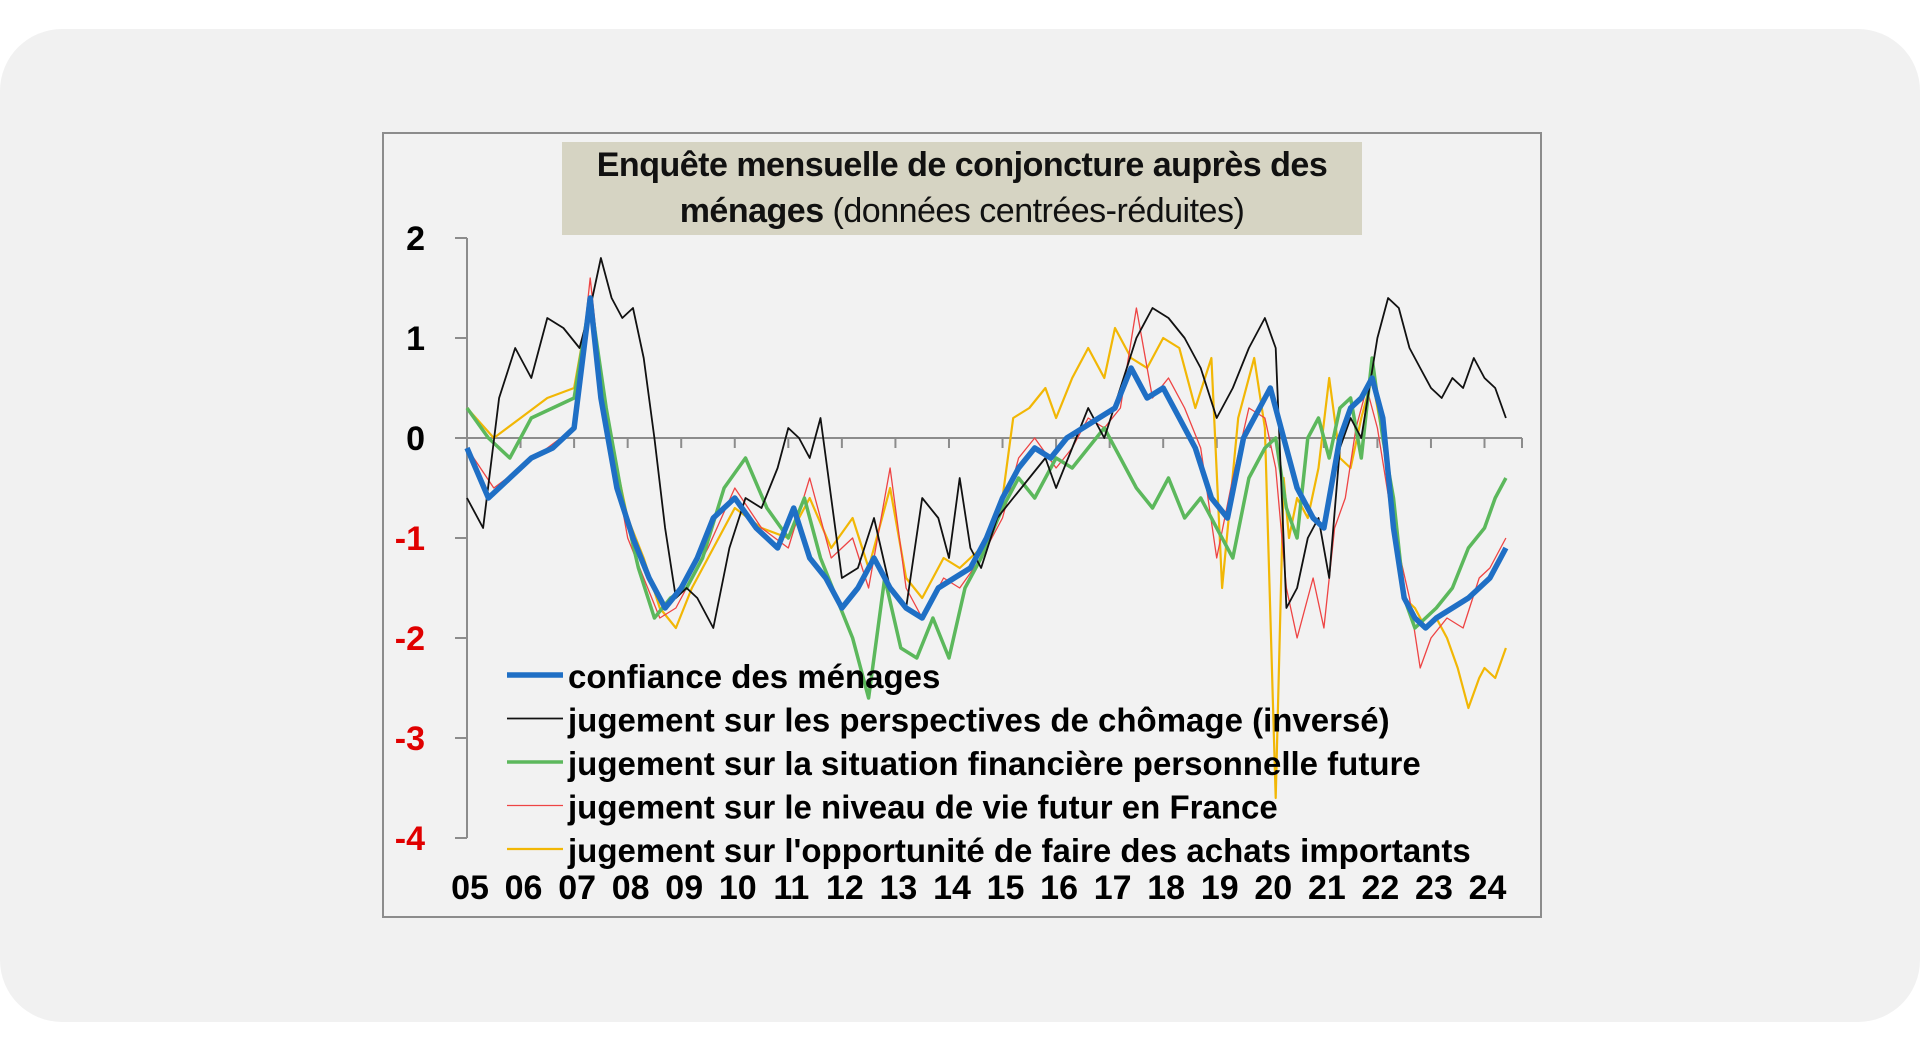  What do you see at coordinates (410, 639) in the screenshot?
I see `y-tick-label: -2` at bounding box center [410, 639].